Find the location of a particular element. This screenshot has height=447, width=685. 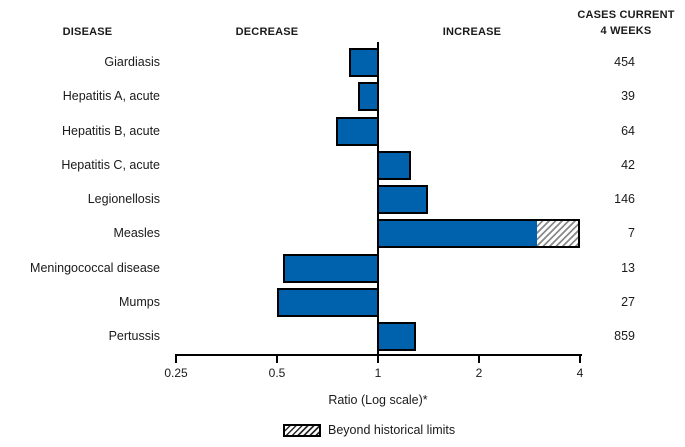

x-axis-line is located at coordinates (378, 355).